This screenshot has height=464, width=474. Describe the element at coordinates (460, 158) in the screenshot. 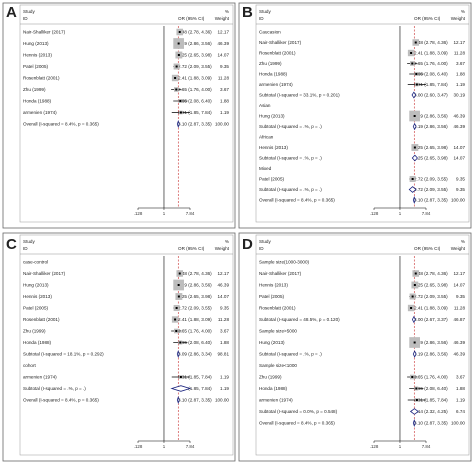

I see `subtotal-weight: 14.07` at that location.